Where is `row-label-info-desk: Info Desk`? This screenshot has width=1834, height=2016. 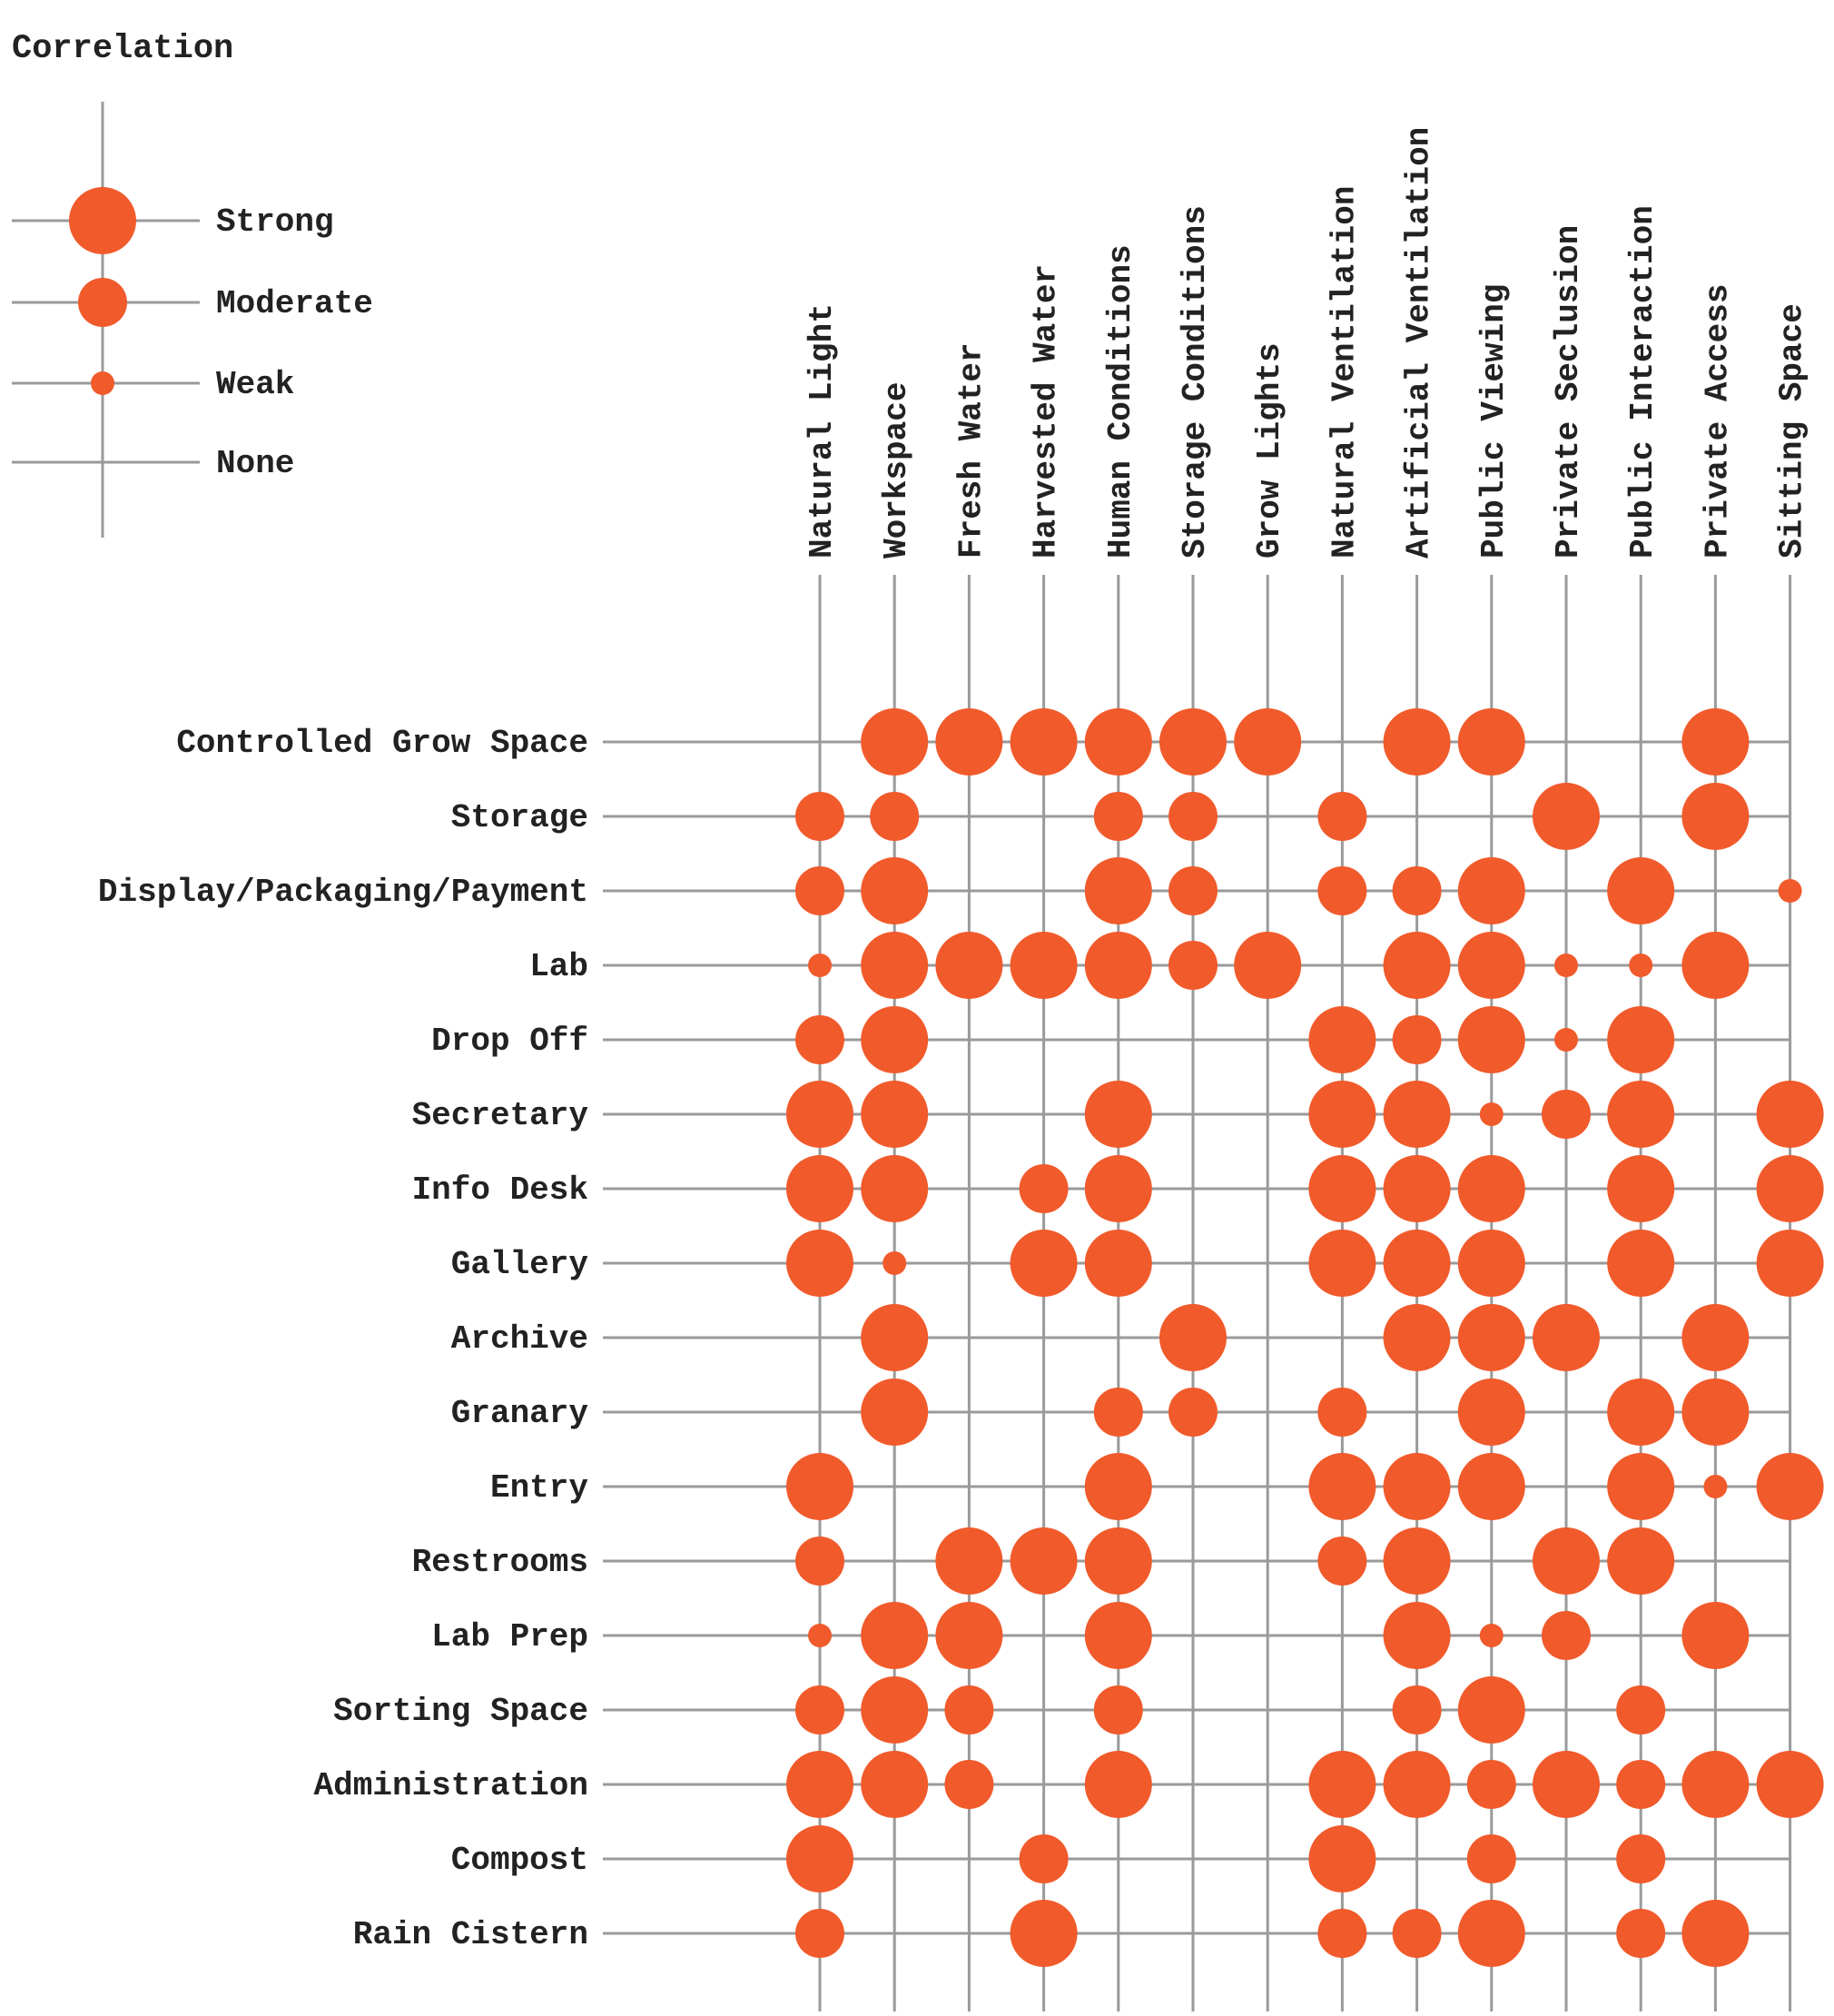
row-label-info-desk: Info Desk is located at coordinates (500, 1190).